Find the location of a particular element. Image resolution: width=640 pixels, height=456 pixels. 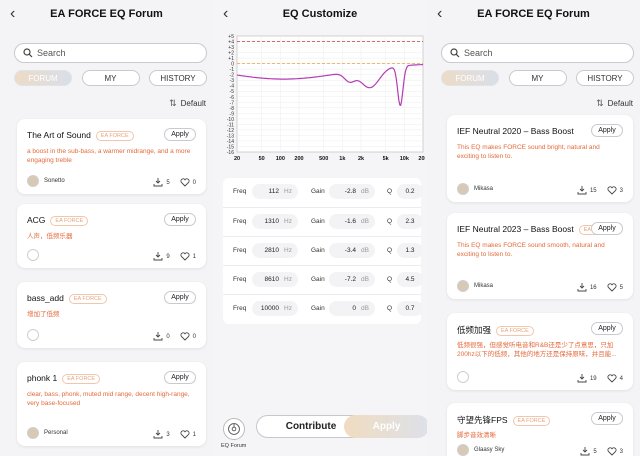

download-count: 9 is located at coordinates (161, 256).